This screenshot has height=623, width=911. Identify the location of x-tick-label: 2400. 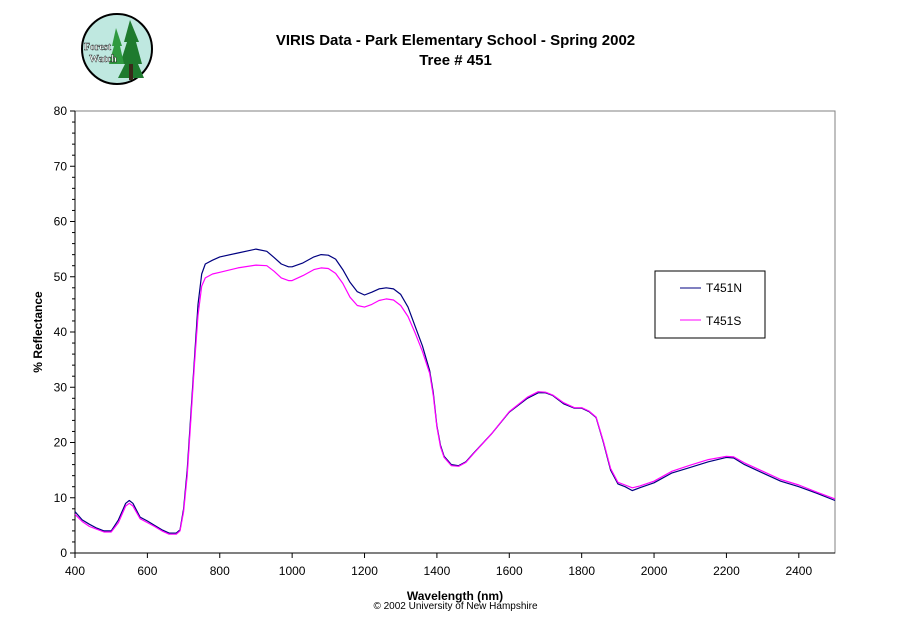
(798, 571).